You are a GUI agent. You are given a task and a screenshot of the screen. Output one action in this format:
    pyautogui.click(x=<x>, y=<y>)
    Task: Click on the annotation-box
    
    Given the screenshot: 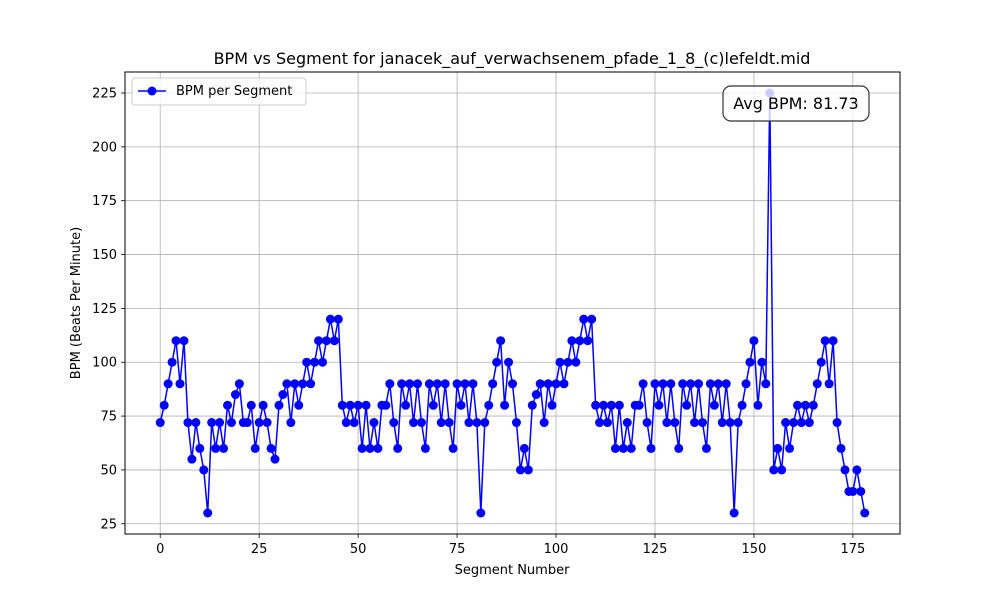 What is the action you would take?
    pyautogui.click(x=796, y=103)
    